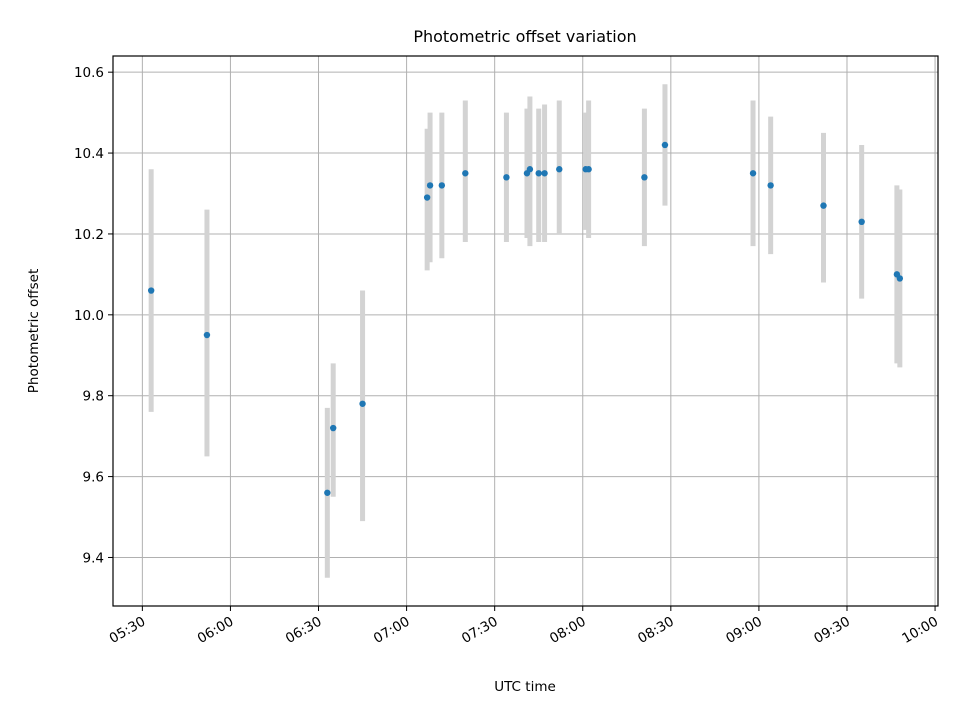 This screenshot has height=720, width=960. Describe the element at coordinates (89, 235) in the screenshot. I see `y-tick-label: 10.2` at that location.